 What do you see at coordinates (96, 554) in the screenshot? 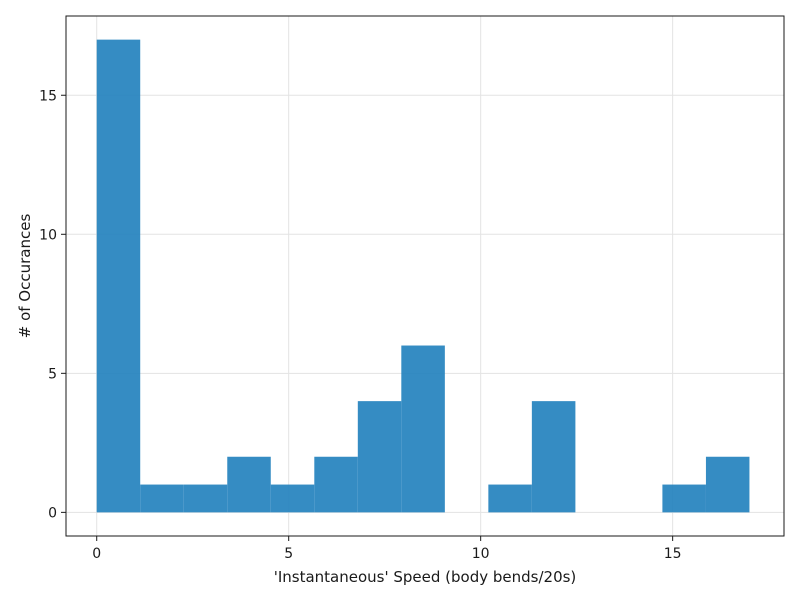
I see `x-tick-label: 0` at bounding box center [96, 554].